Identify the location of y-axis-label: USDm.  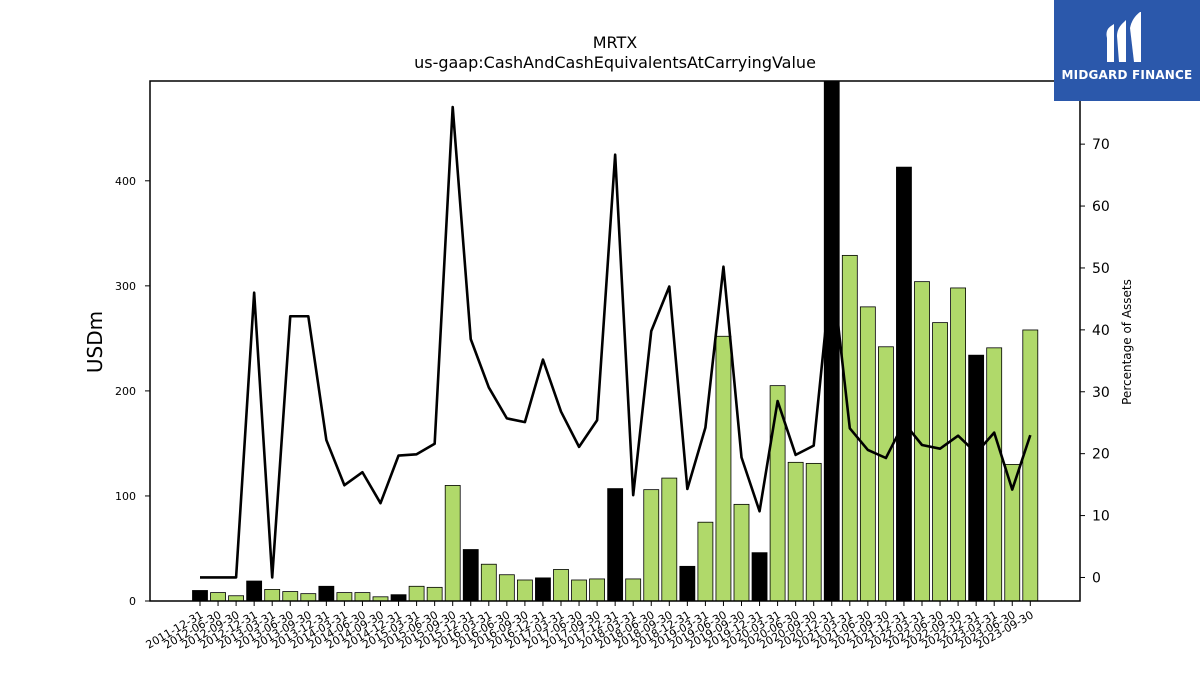
(95, 342).